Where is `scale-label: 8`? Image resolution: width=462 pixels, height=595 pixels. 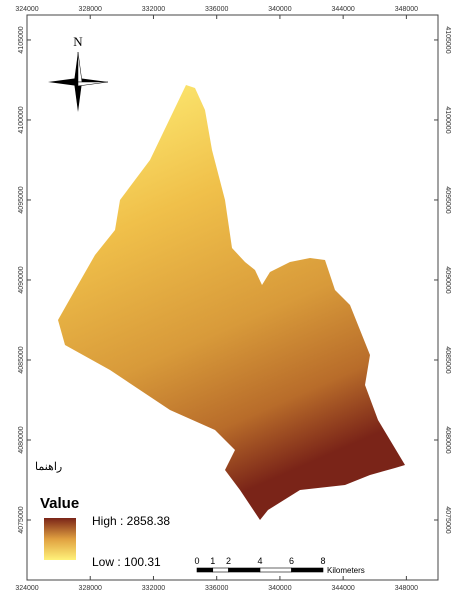 scale-label: 8 is located at coordinates (322, 561).